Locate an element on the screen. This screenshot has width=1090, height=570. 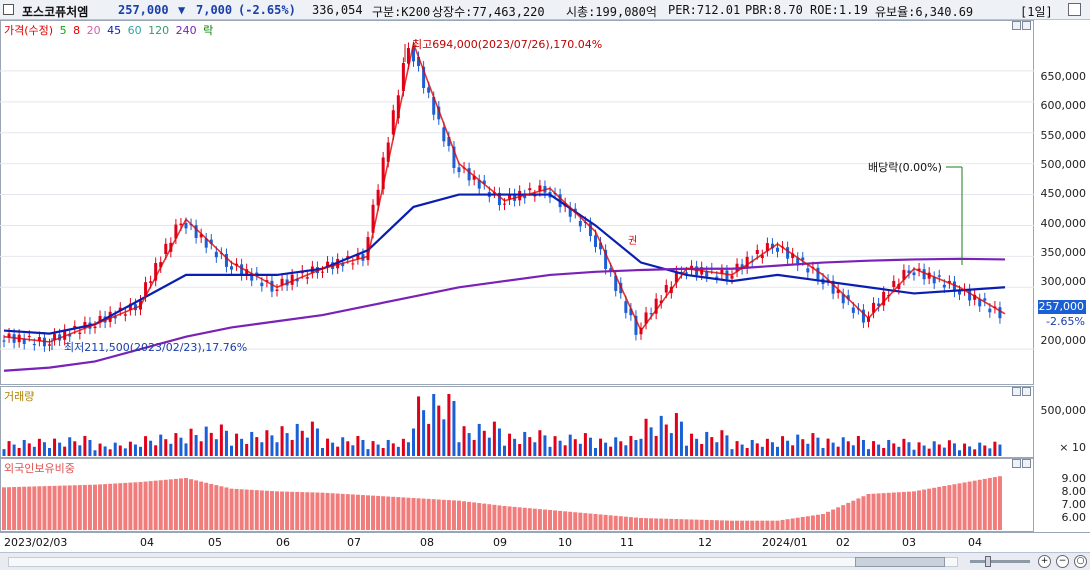
zoom-in-icon: + is located at coordinates (1044, 561).